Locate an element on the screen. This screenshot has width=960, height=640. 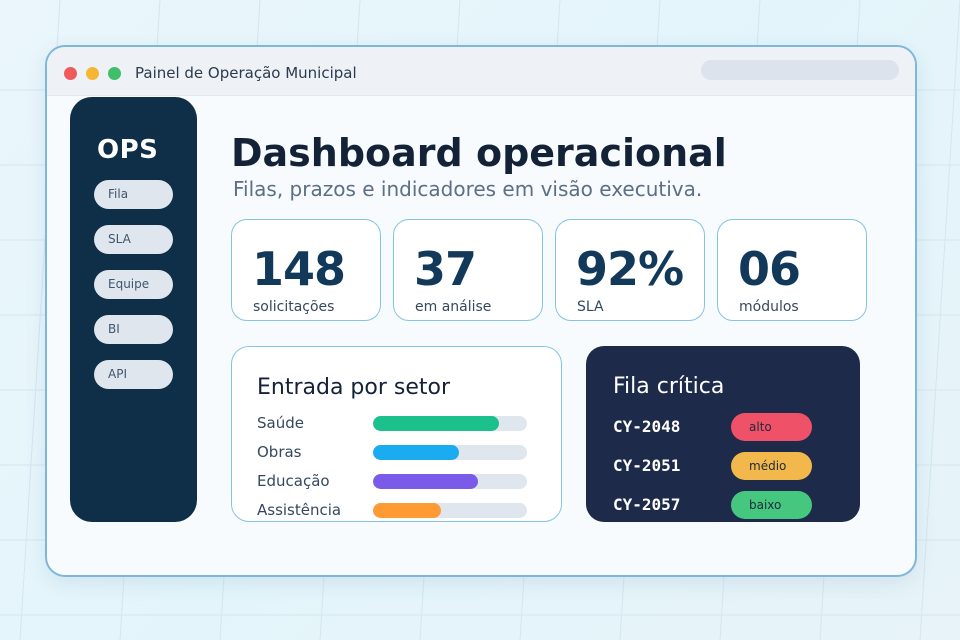
sector-row: Assistência is located at coordinates (396, 510).